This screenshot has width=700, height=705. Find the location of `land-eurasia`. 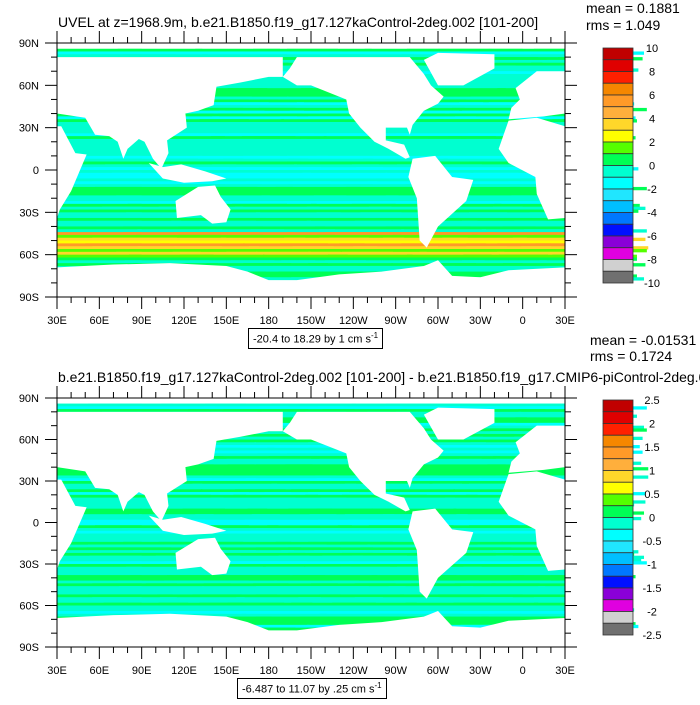

land-eurasia is located at coordinates (170, 466).